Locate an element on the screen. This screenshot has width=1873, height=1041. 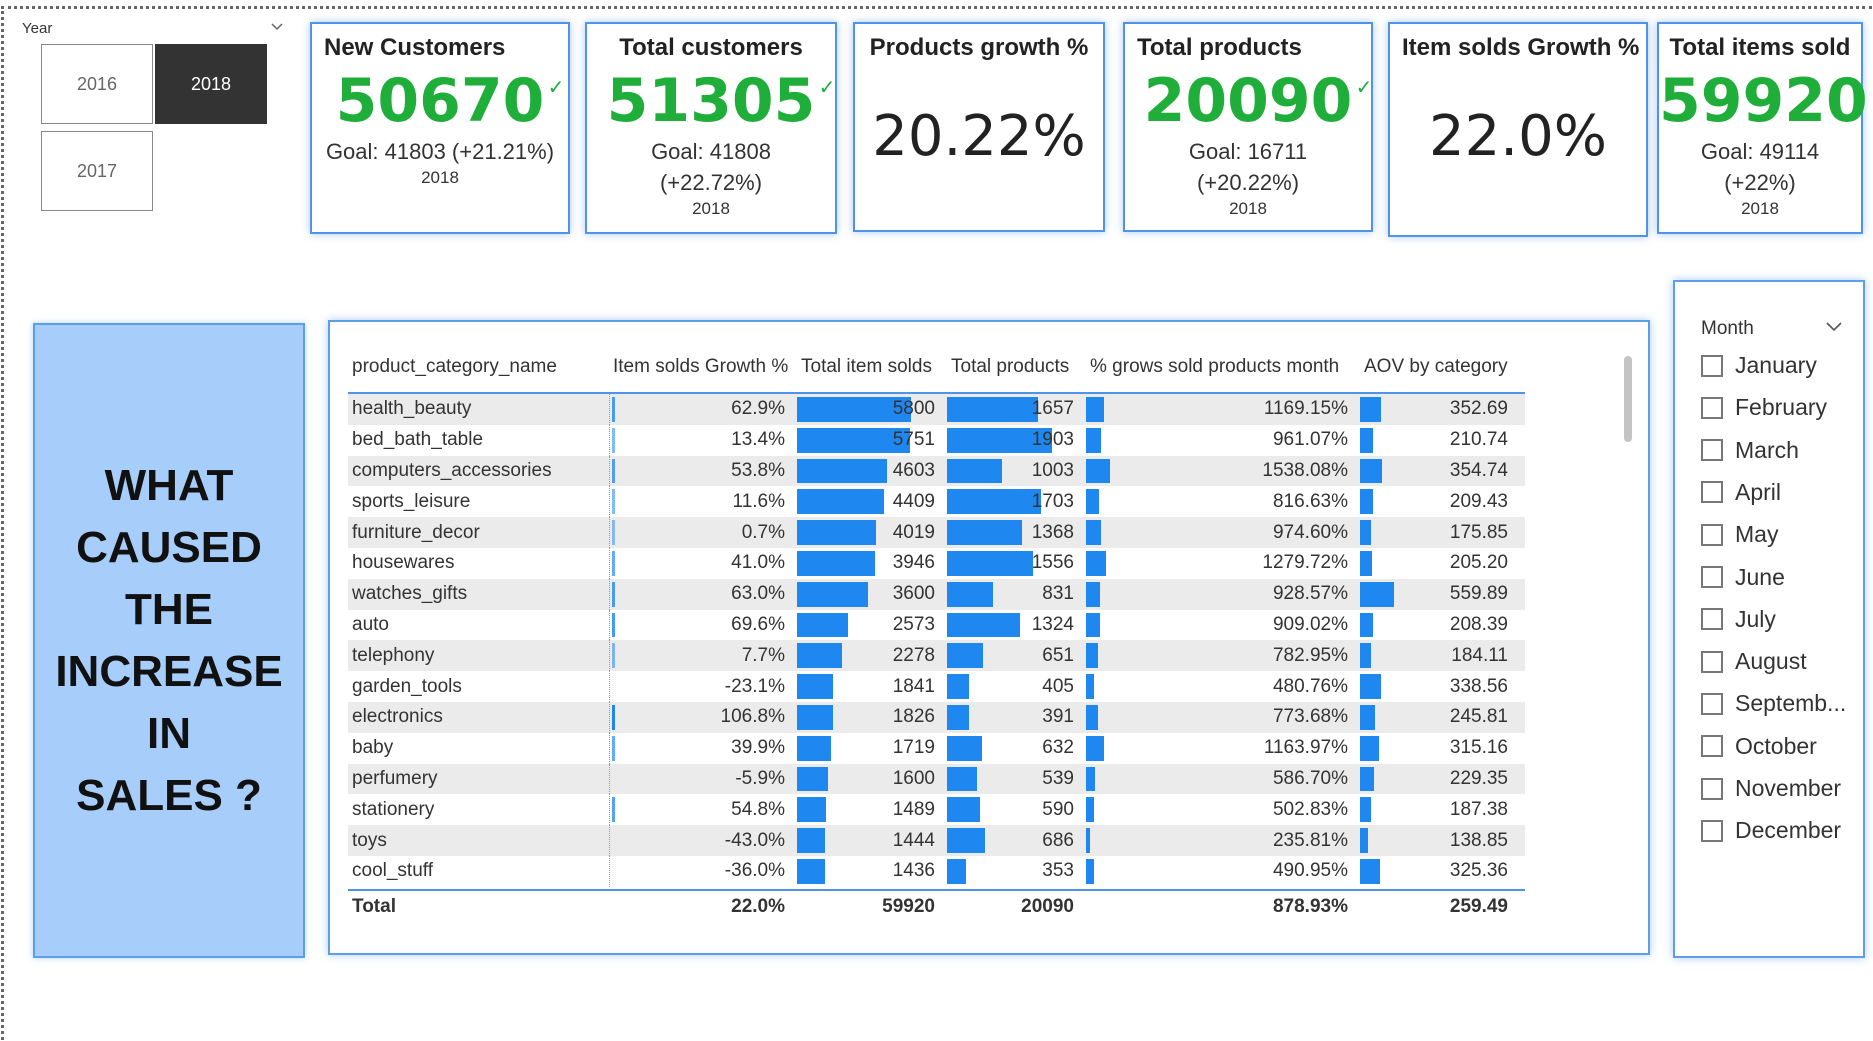
month-slicer-label: Month is located at coordinates (1727, 328).